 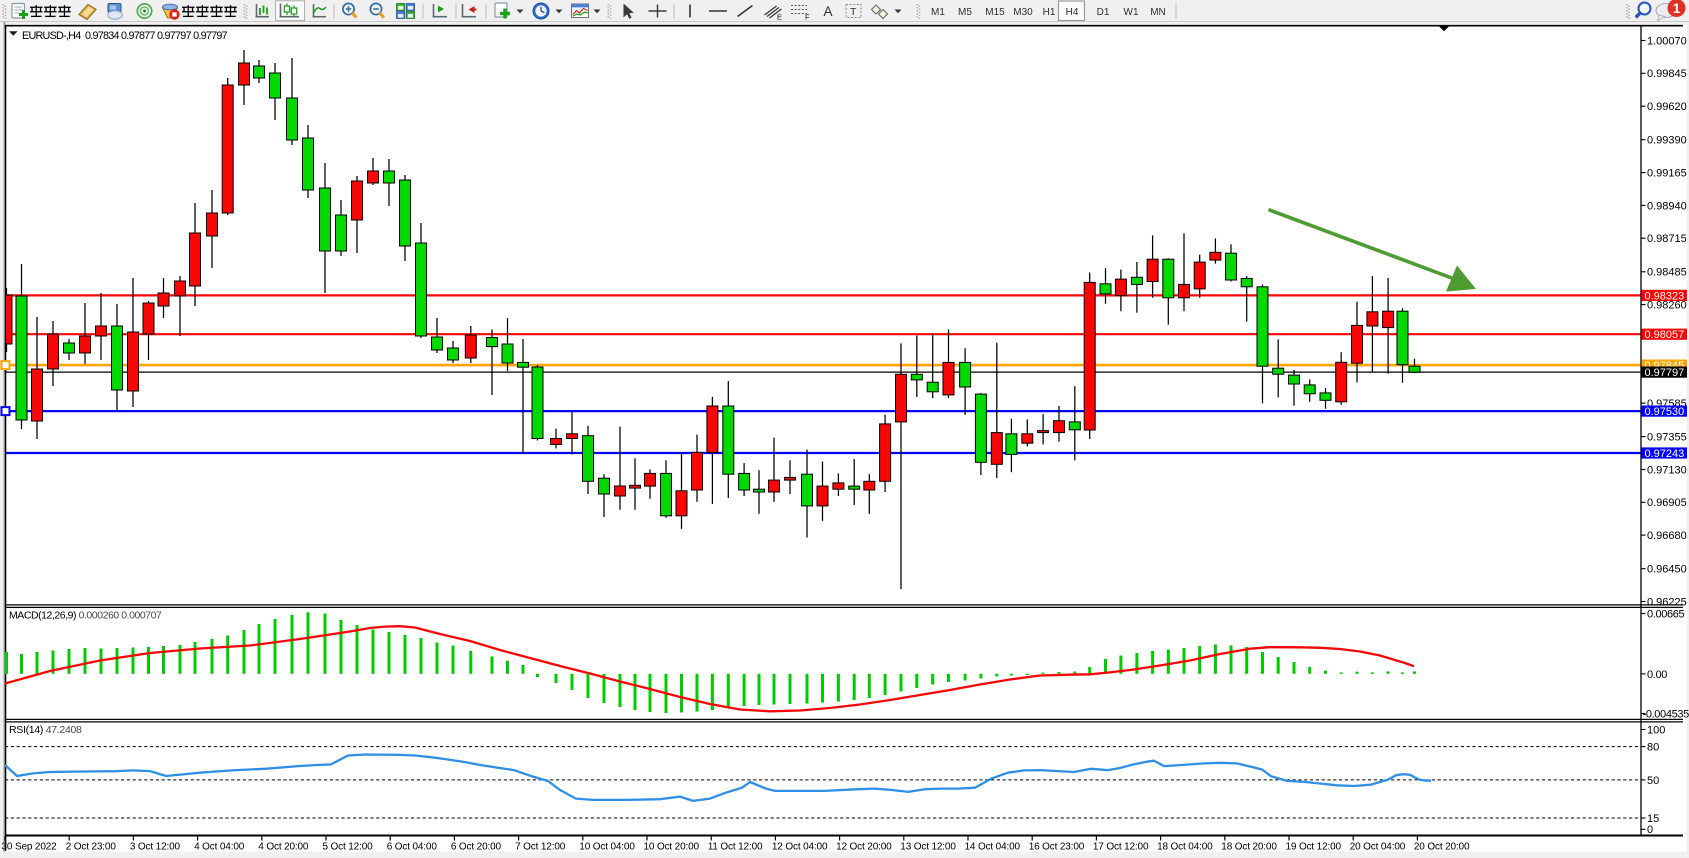 I want to click on svg-text: 6 Oct 04:00, so click(x=412, y=847).